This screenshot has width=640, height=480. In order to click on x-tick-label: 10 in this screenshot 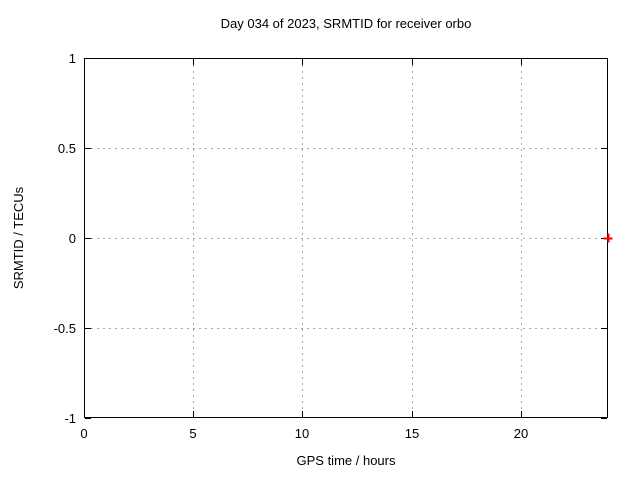, I will do `click(302, 433)`.